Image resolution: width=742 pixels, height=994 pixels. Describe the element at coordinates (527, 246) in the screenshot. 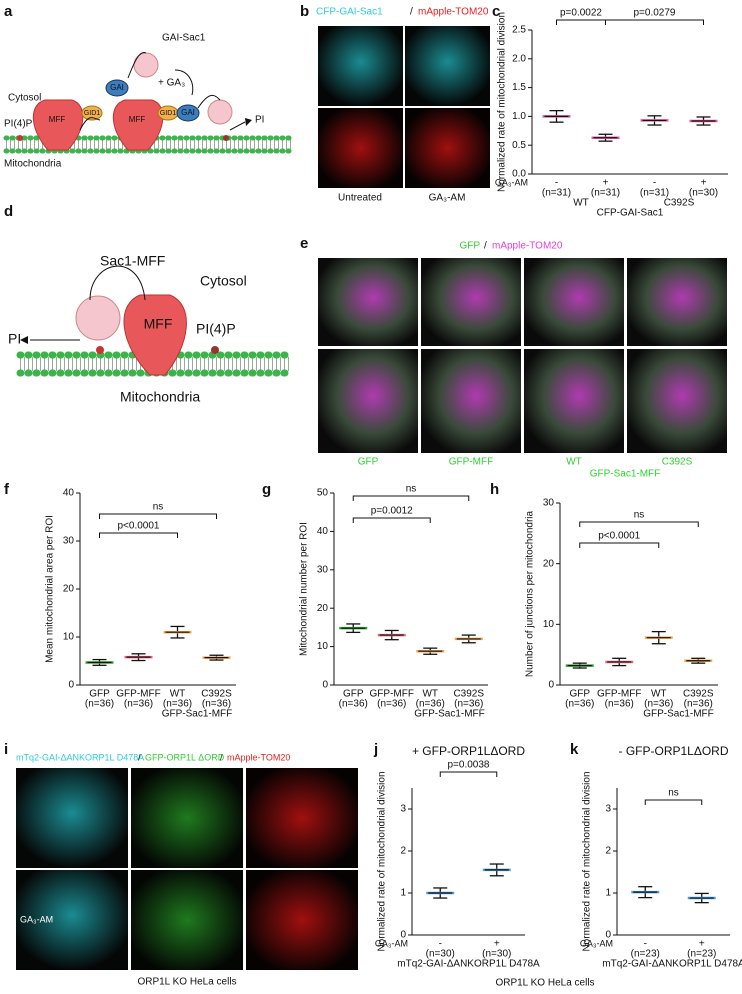

I see `label: mApple-TOM20` at that location.